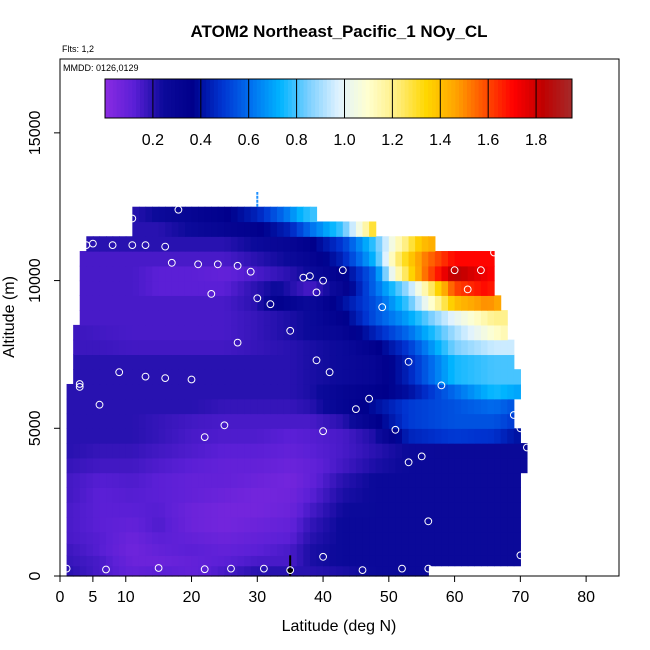  Describe the element at coordinates (201, 140) in the screenshot. I see `colorbar-tick-label: 0.4` at that location.